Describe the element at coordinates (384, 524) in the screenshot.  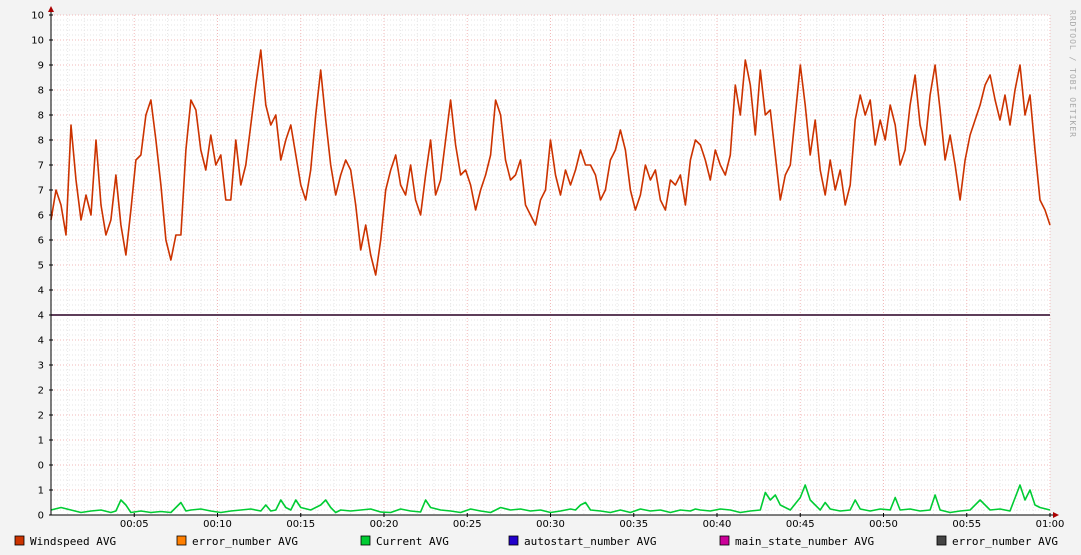
I see `x-tick-label: 00:20` at that location.